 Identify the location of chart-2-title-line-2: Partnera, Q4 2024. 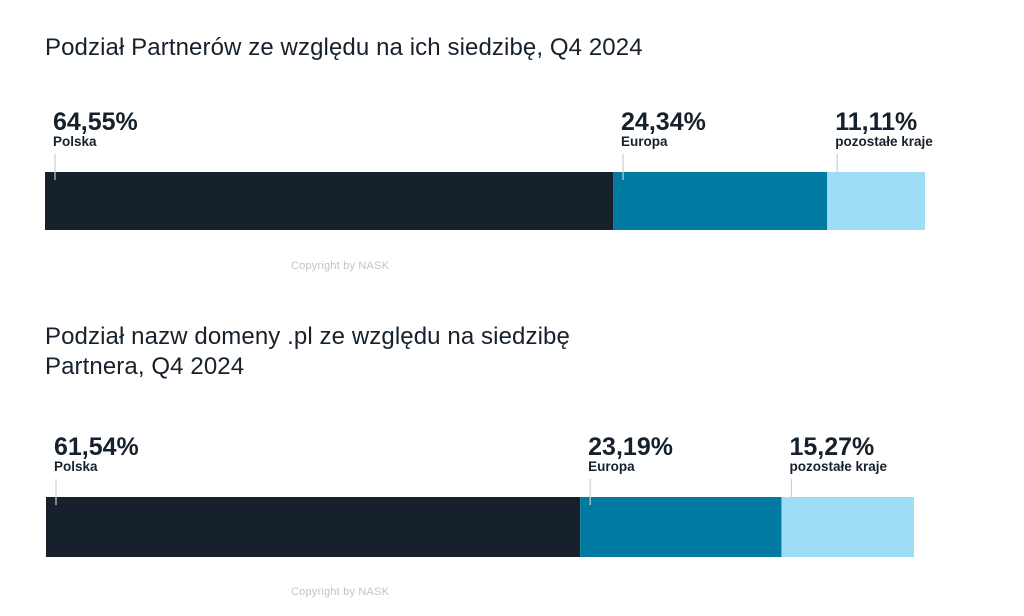
(145, 366).